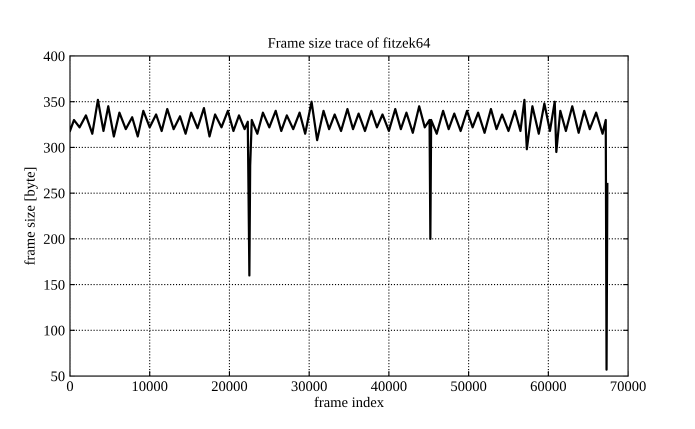  Describe the element at coordinates (468, 386) in the screenshot. I see `x-tick-label: 50000` at that location.